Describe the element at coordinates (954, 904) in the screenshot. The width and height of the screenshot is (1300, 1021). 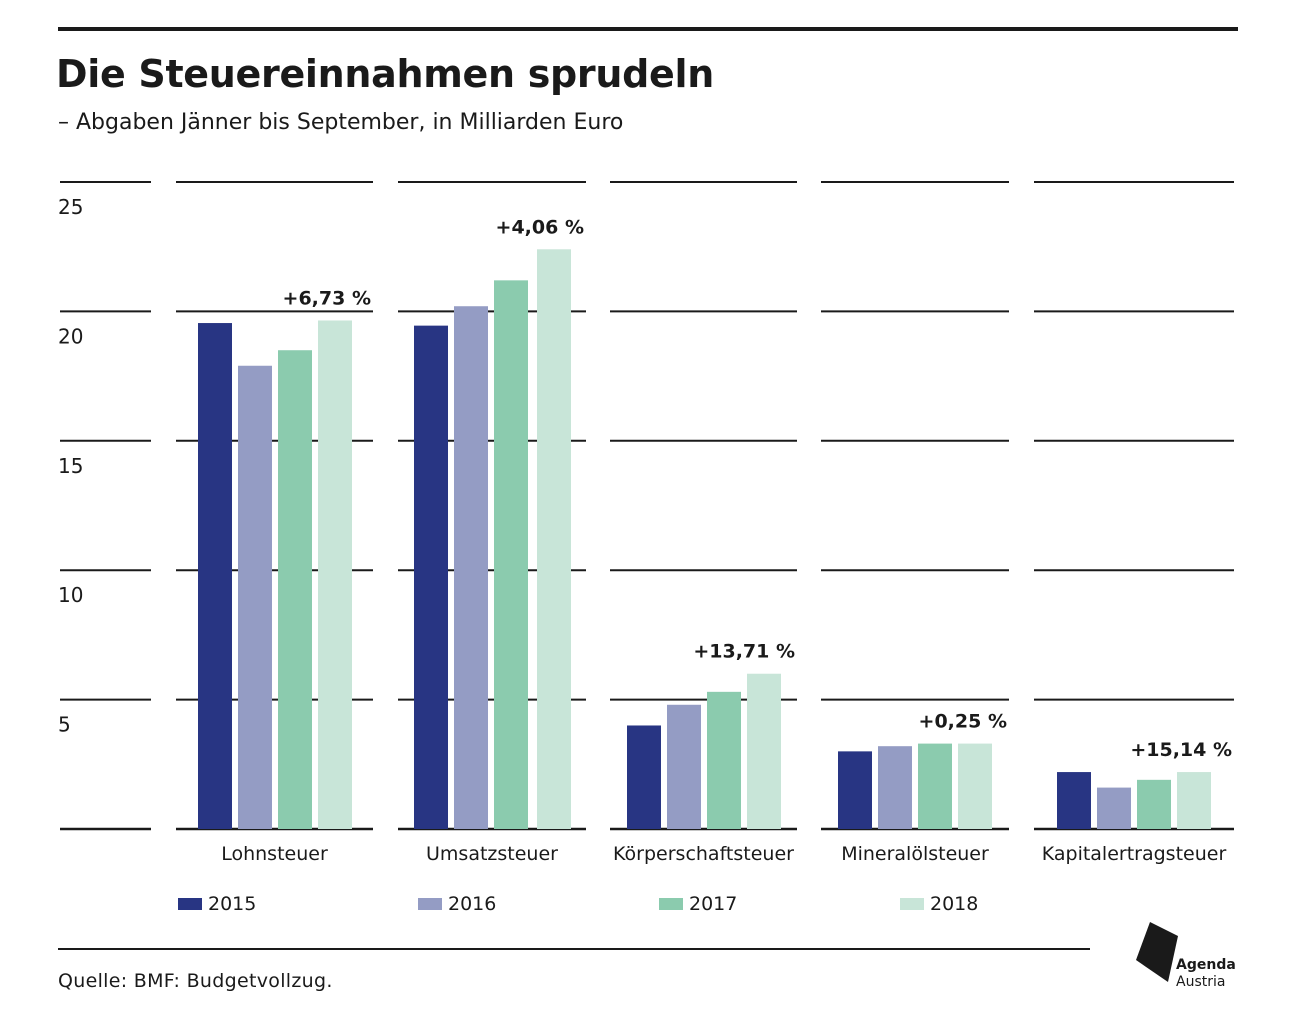
I see `legend-label-2018: 2018` at that location.